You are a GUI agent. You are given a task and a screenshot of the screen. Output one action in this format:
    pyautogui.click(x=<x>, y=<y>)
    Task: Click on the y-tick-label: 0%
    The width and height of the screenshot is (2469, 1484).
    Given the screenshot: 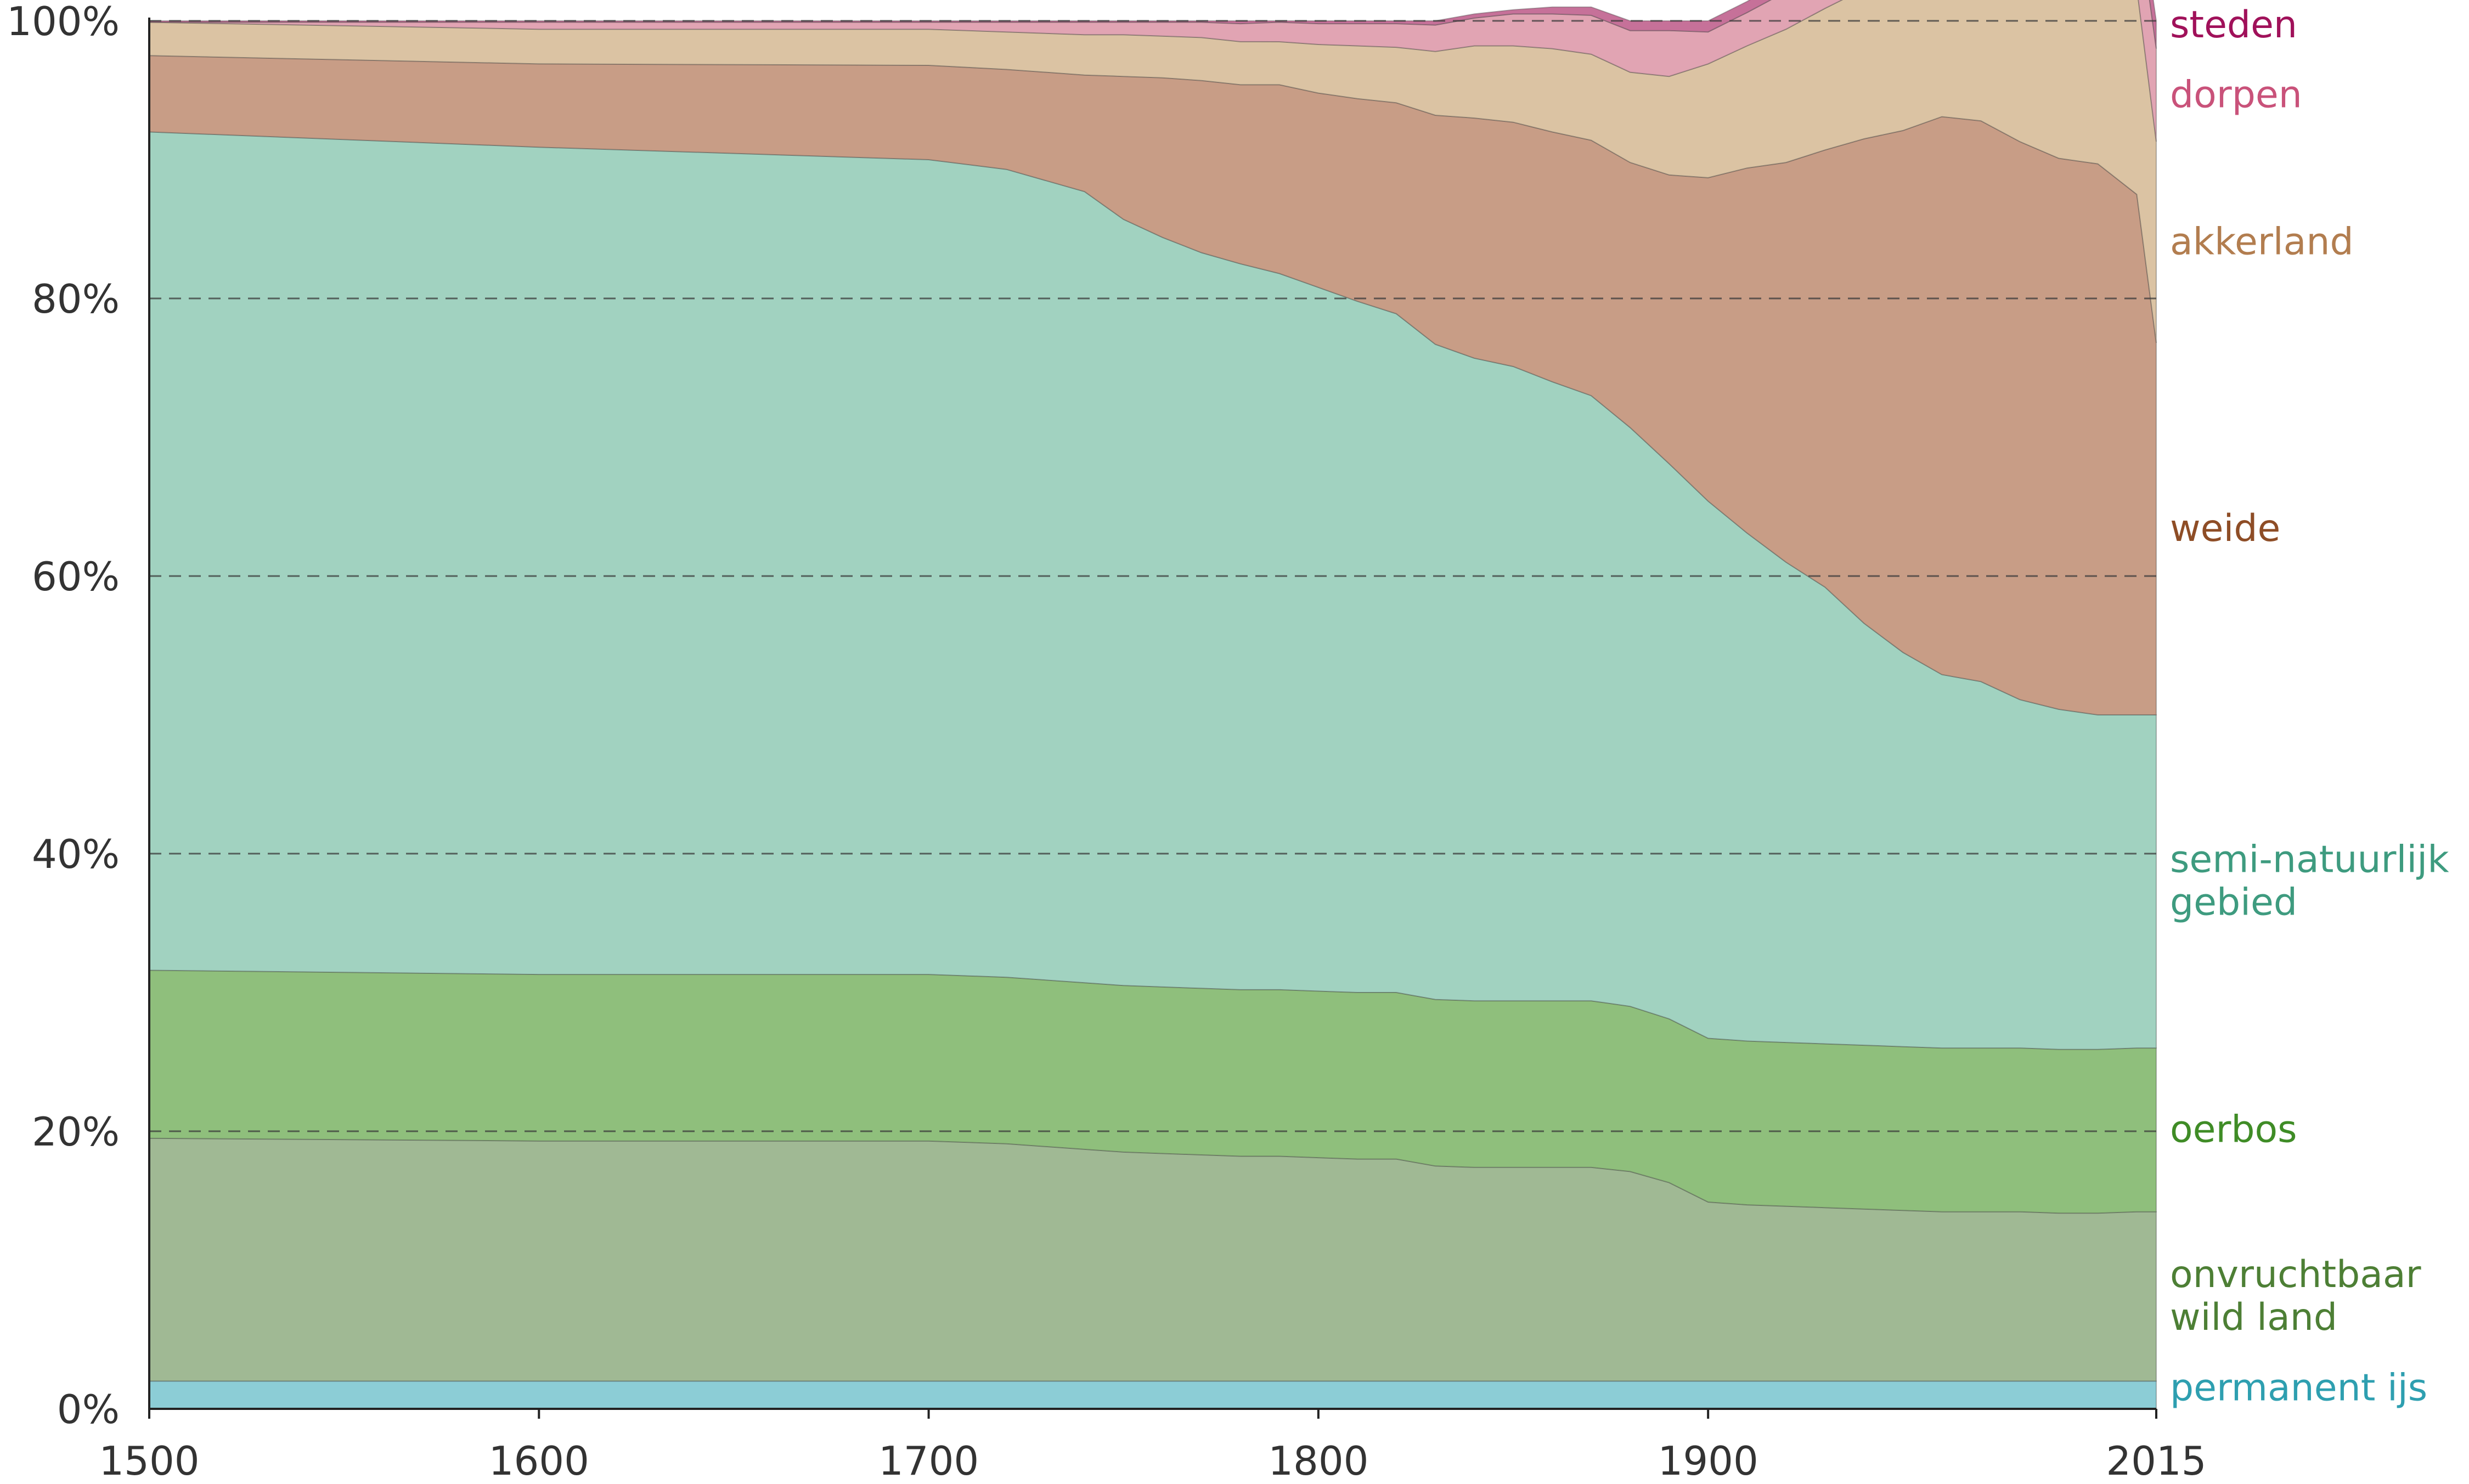 What is the action you would take?
    pyautogui.click(x=88, y=1409)
    